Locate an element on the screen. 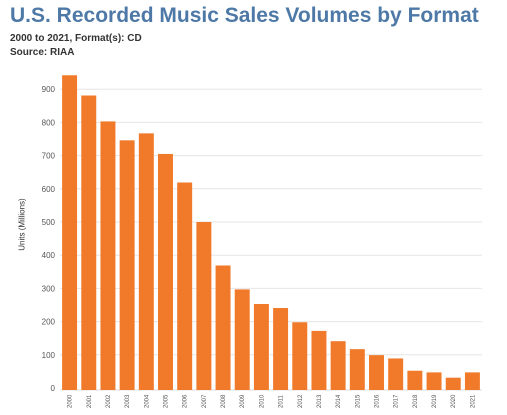  x-tick-label: 2014 is located at coordinates (339, 401).